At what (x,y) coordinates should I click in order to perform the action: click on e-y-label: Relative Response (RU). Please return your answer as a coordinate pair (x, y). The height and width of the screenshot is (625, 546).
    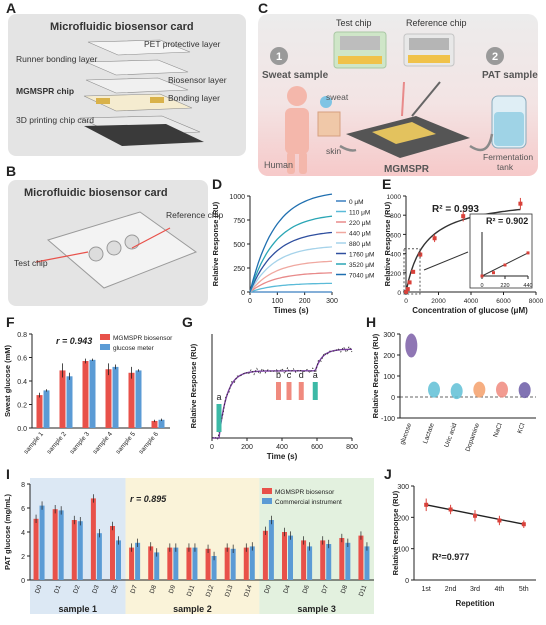
    Looking at the image, I should click on (387, 243).